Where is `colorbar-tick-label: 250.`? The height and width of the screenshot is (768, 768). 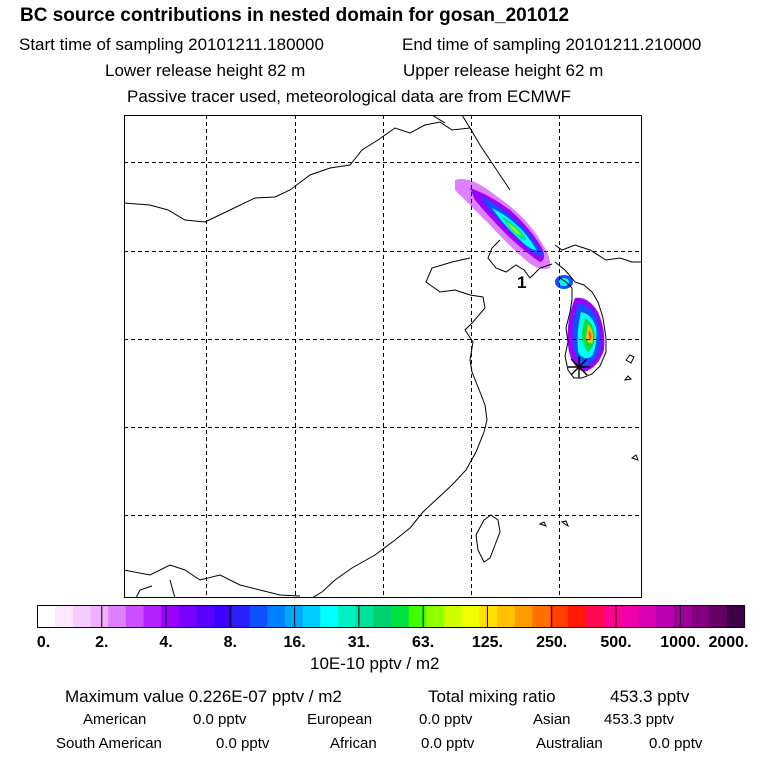 colorbar-tick-label: 250. is located at coordinates (552, 642).